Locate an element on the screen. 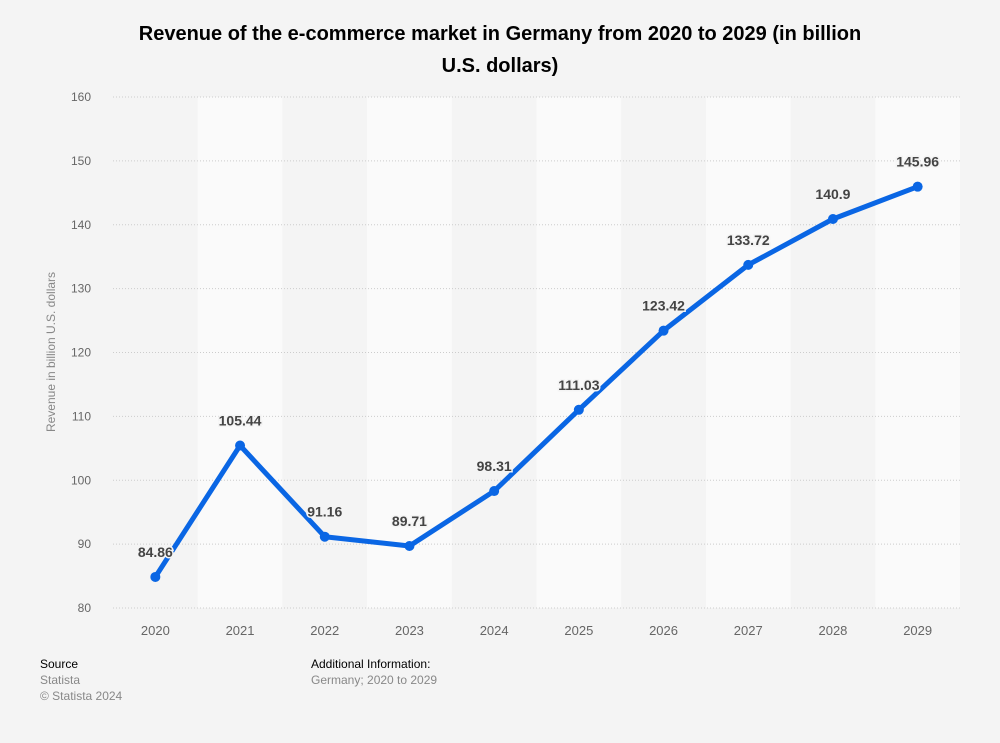  data-label: 111.03 is located at coordinates (578, 385).